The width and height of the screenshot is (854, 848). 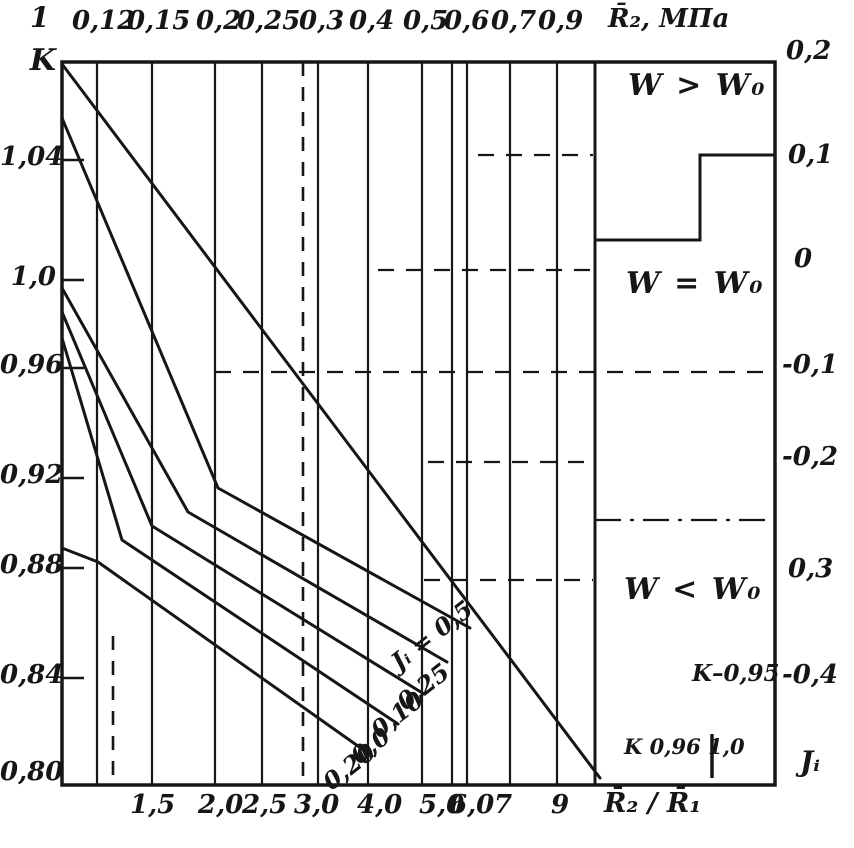 What do you see at coordinates (442, 805) in the screenshot?
I see `bottom-axis-tick: 5,0` at bounding box center [442, 805].